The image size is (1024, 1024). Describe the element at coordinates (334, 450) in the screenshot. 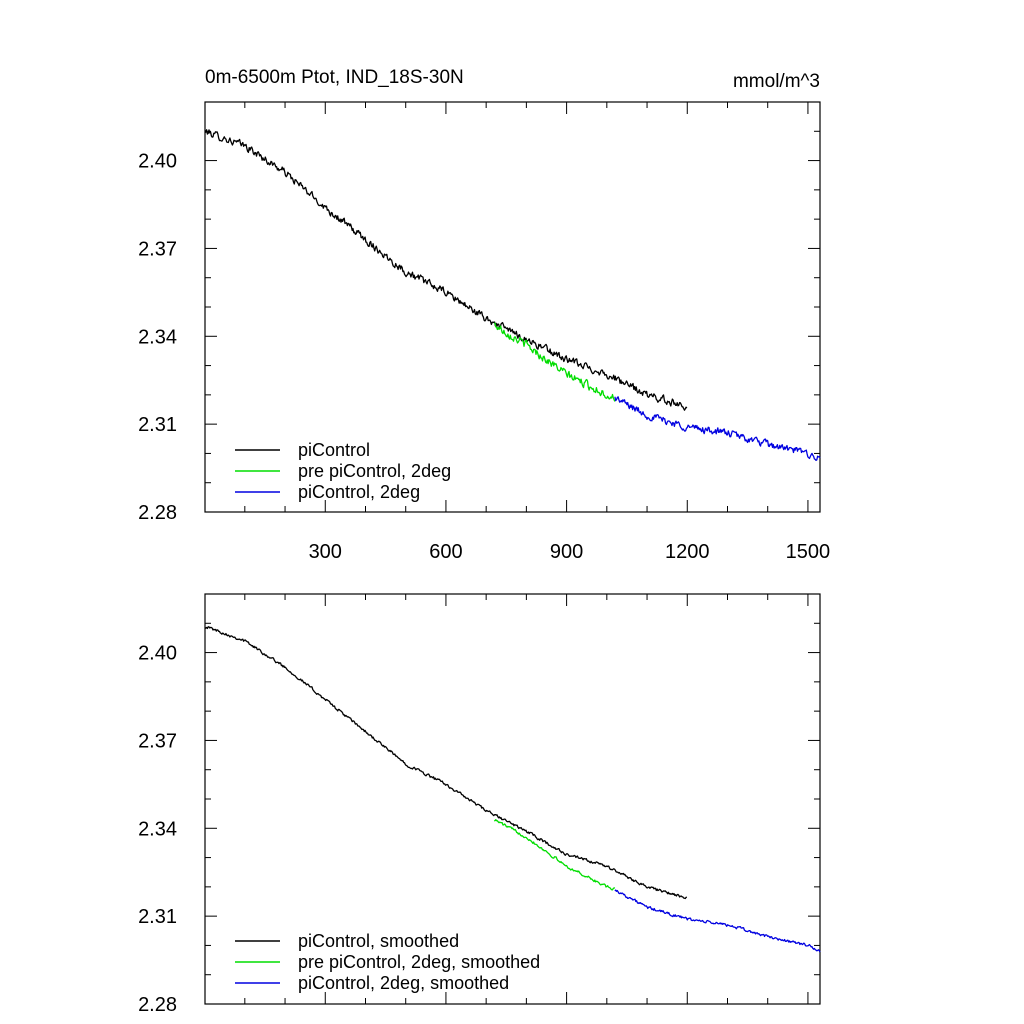

I see `legend-label: piControl` at that location.